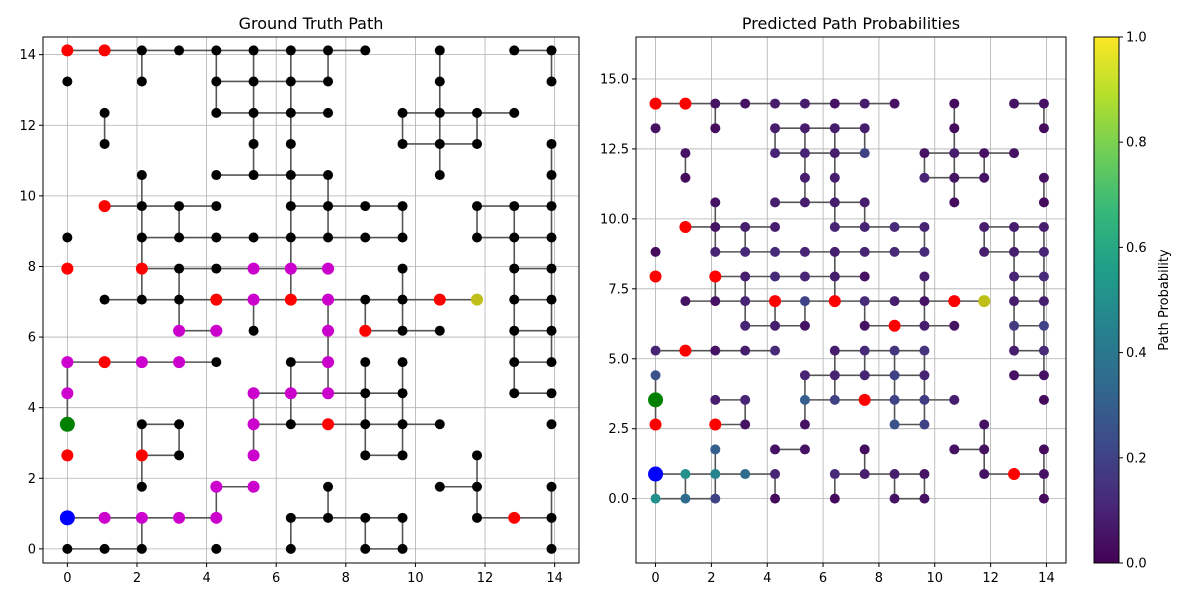 The height and width of the screenshot is (600, 1200). Describe the element at coordinates (1136, 353) in the screenshot. I see `colorbar-tick-label: 0.4` at that location.